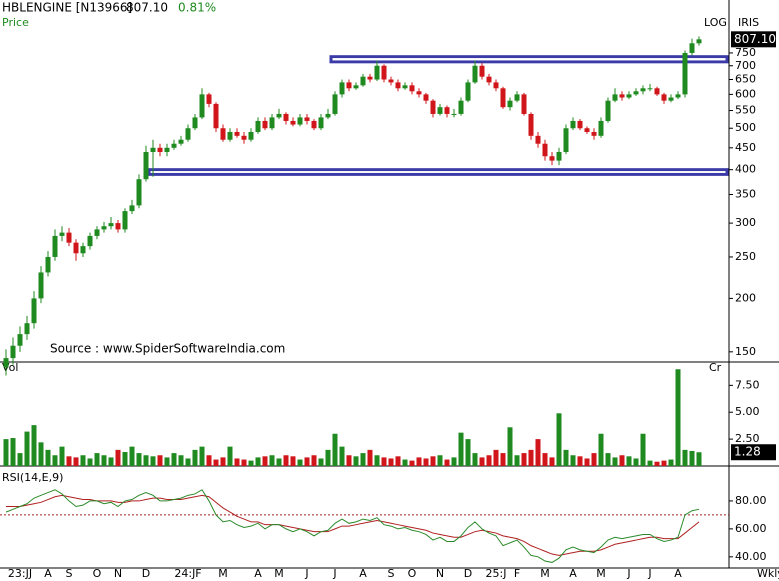  What do you see at coordinates (751, 556) in the screenshot?
I see `y-tick-label: 40.00` at bounding box center [751, 556].